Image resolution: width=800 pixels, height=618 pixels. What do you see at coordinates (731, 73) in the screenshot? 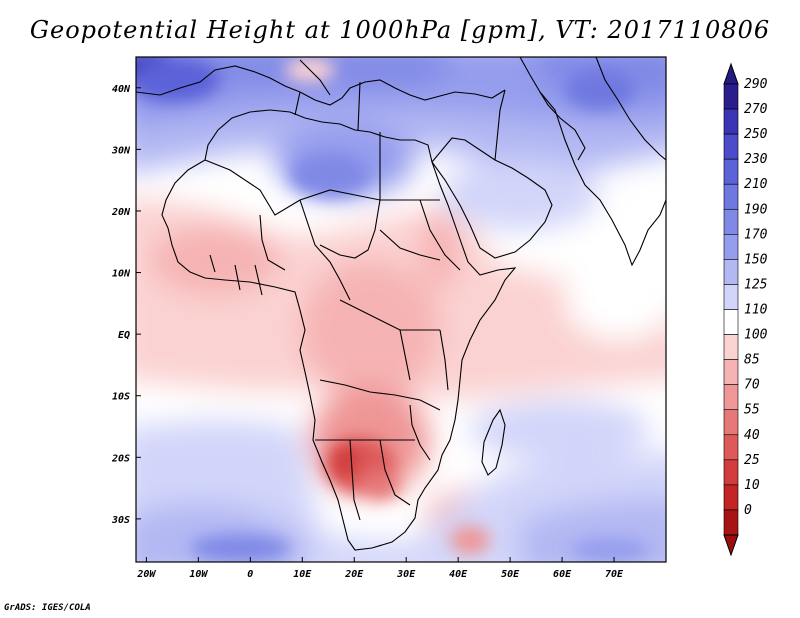
I see `colorbar-top-arrow` at bounding box center [731, 73].